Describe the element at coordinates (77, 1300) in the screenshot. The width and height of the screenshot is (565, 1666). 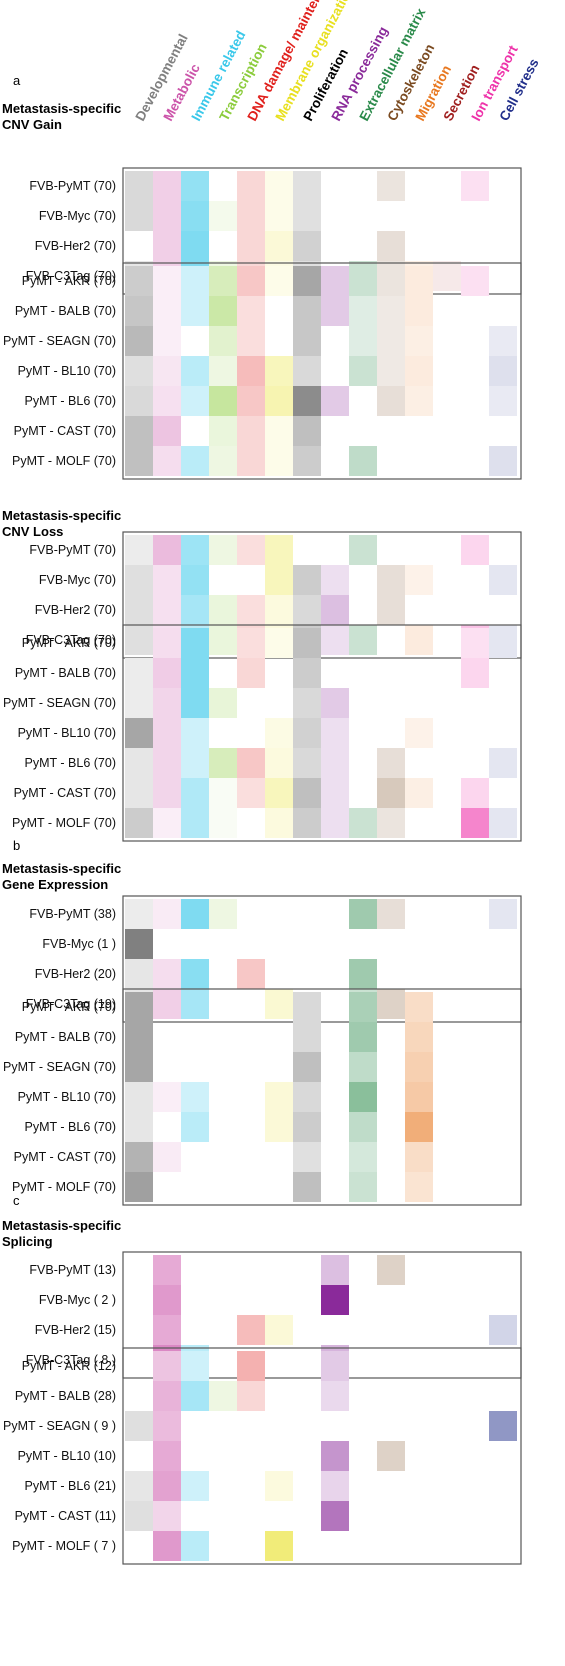
I see `row-label: FVB-Myc ( 2 )` at that location.